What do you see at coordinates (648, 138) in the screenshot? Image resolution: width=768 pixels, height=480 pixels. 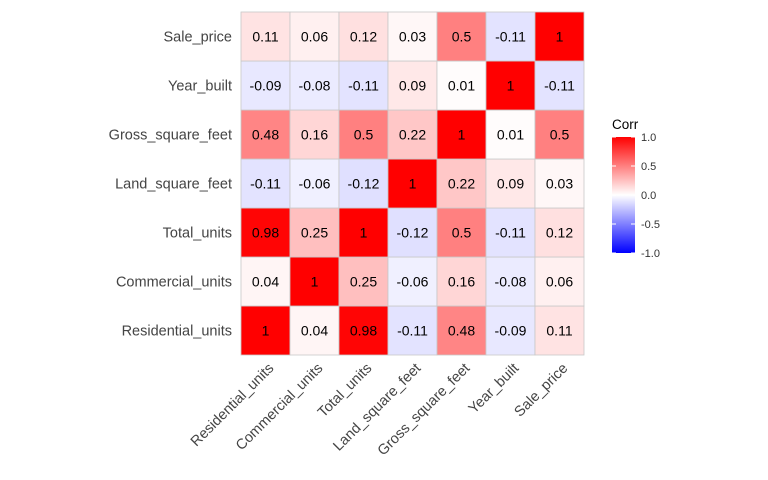 I see `legend-tick-label: 1.0` at bounding box center [648, 138].